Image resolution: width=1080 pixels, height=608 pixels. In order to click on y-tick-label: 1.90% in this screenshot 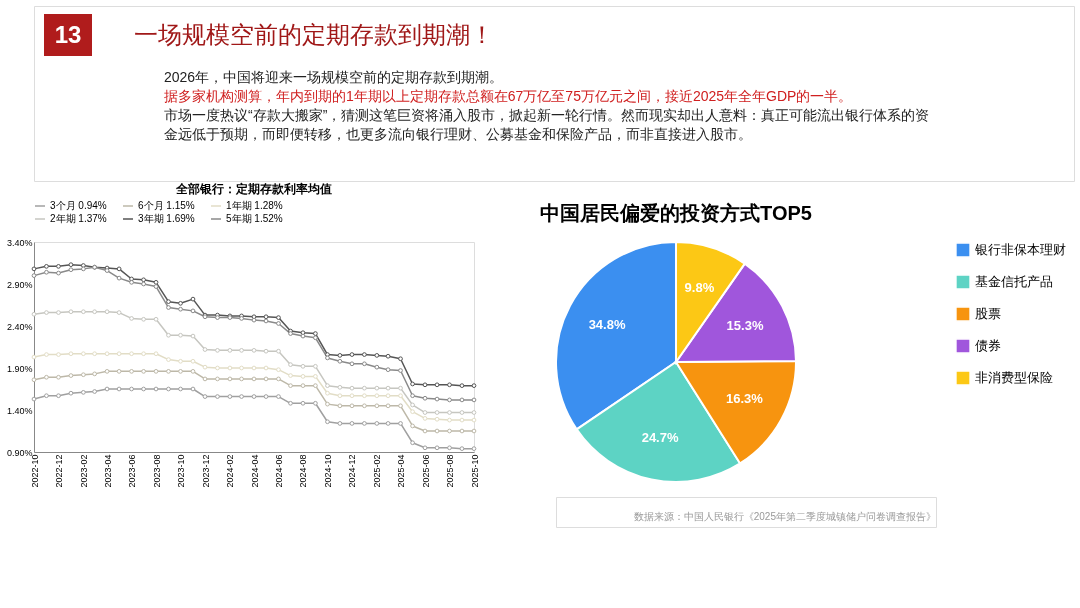, I will do `click(19, 368)`.